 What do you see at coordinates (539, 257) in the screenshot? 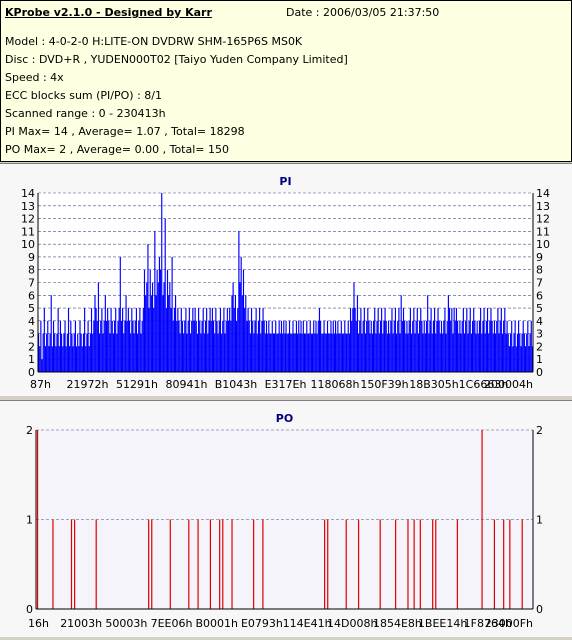
I see `y-tick-label-right: 9` at bounding box center [539, 257].